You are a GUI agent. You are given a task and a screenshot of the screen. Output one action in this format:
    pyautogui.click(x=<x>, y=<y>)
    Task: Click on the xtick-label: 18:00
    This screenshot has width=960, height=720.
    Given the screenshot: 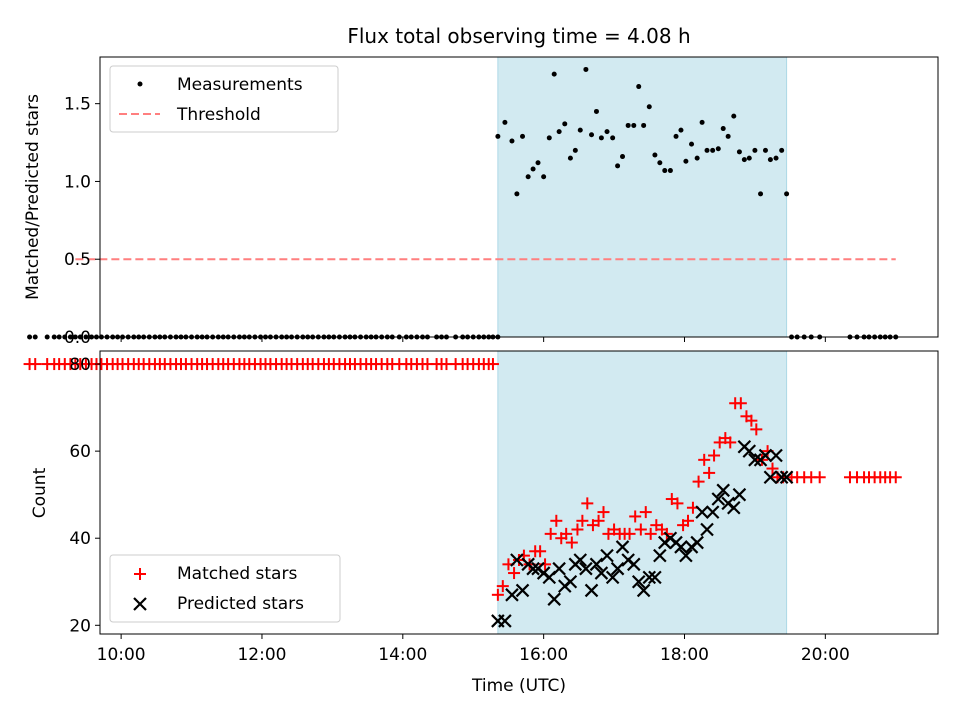 What is the action you would take?
    pyautogui.click(x=684, y=655)
    